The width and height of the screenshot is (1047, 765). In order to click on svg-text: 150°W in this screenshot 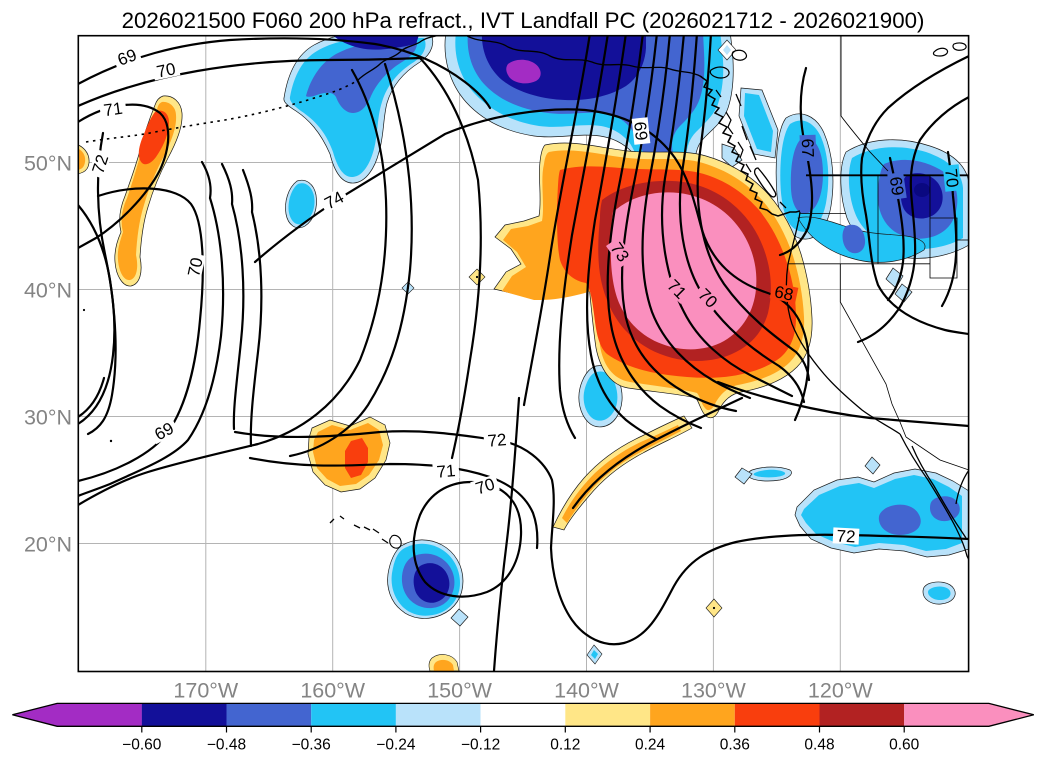, I will do `click(459, 691)`.